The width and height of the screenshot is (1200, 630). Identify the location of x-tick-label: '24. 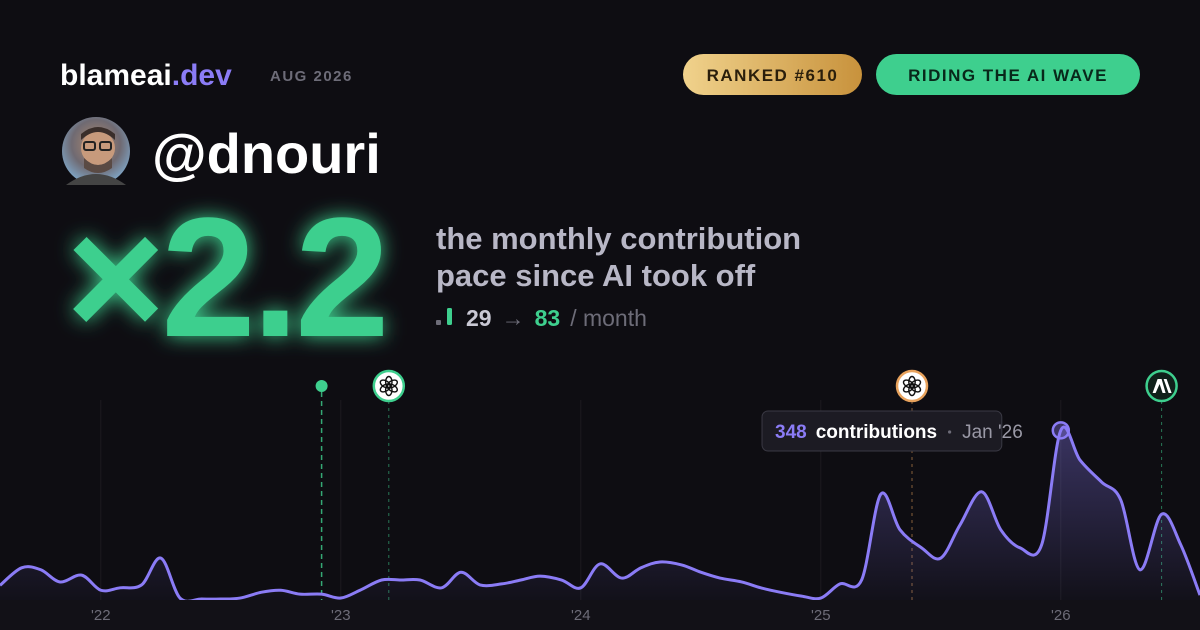
(581, 615).